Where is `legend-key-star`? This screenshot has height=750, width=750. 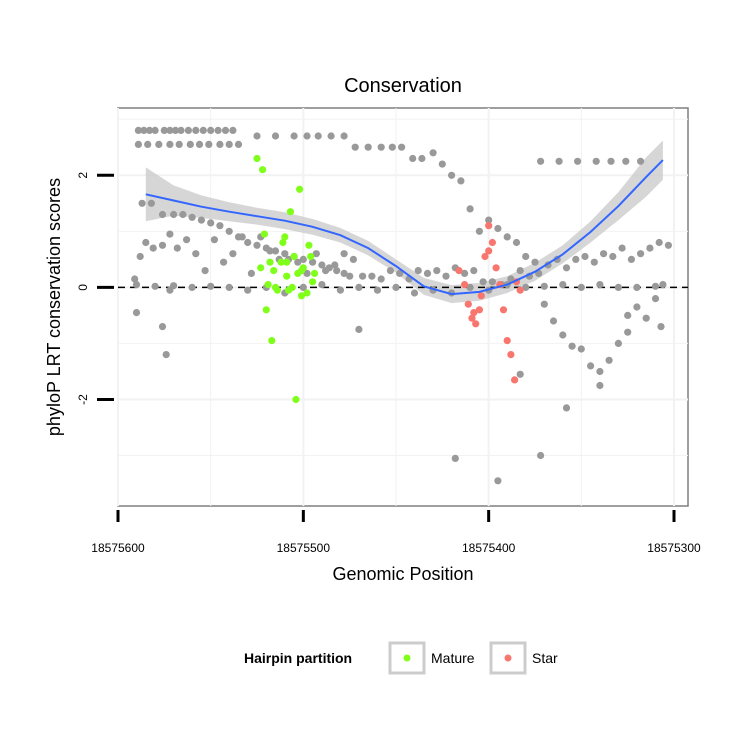
legend-key-star is located at coordinates (508, 658).